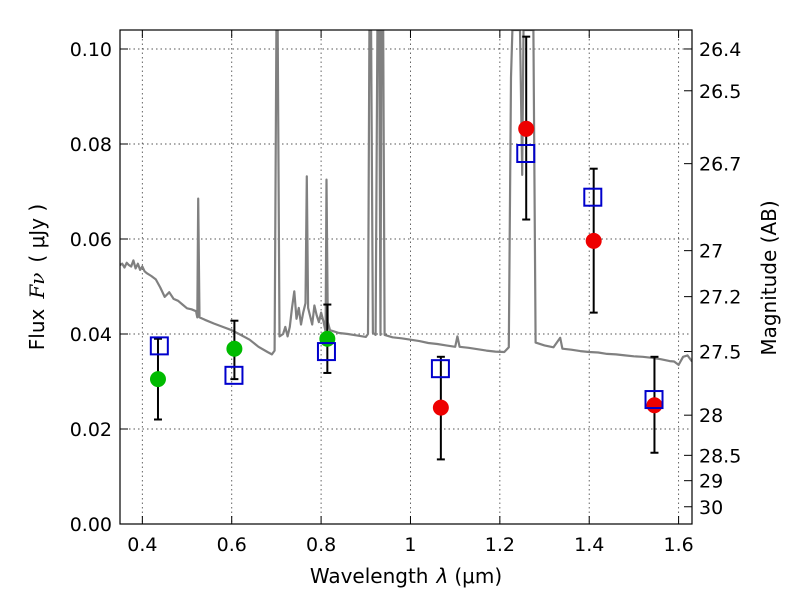  Describe the element at coordinates (720, 165) in the screenshot. I see `y2-tick-label: 26.7` at that location.